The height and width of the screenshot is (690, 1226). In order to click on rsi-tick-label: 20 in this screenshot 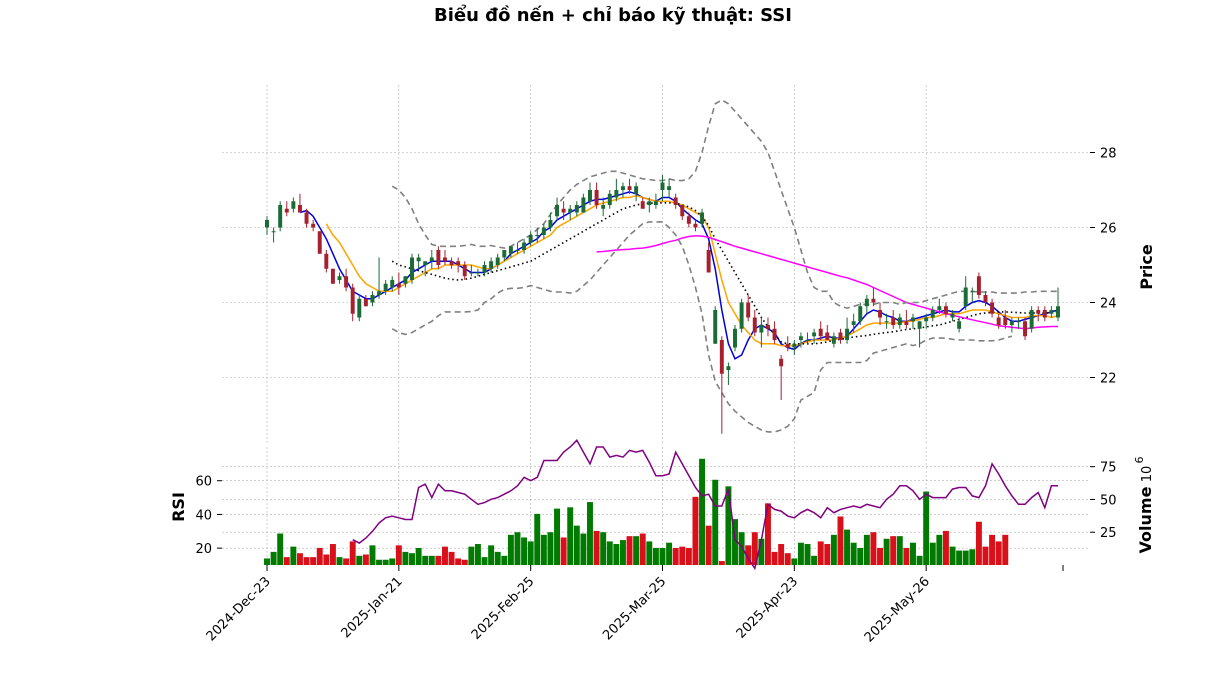, I will do `click(203, 549)`.